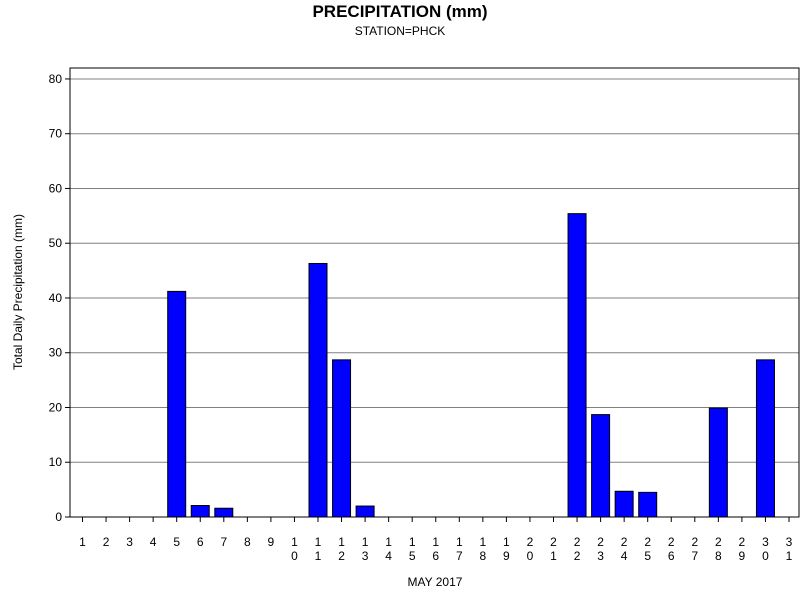  What do you see at coordinates (56, 188) in the screenshot?
I see `y-tick-label: 60` at bounding box center [56, 188].